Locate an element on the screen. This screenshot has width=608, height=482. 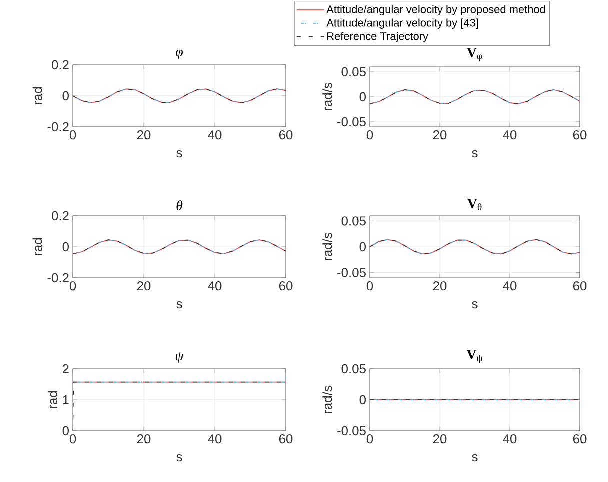
legend-label: Attitude/angular velocity by [43] is located at coordinates (402, 23).